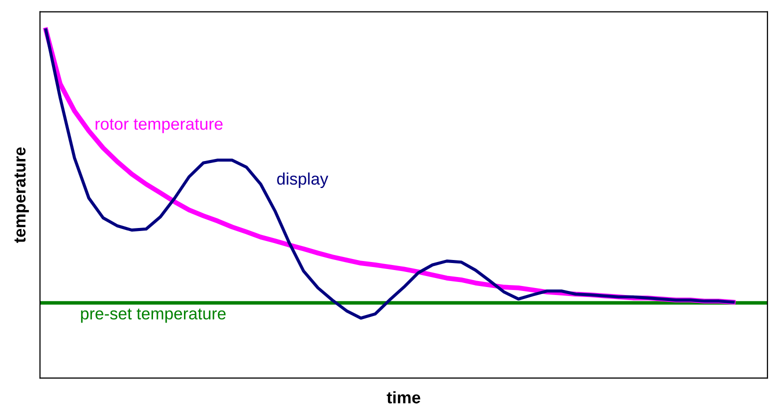 This screenshot has width=769, height=408. What do you see at coordinates (302, 180) in the screenshot?
I see `series-label: display` at bounding box center [302, 180].